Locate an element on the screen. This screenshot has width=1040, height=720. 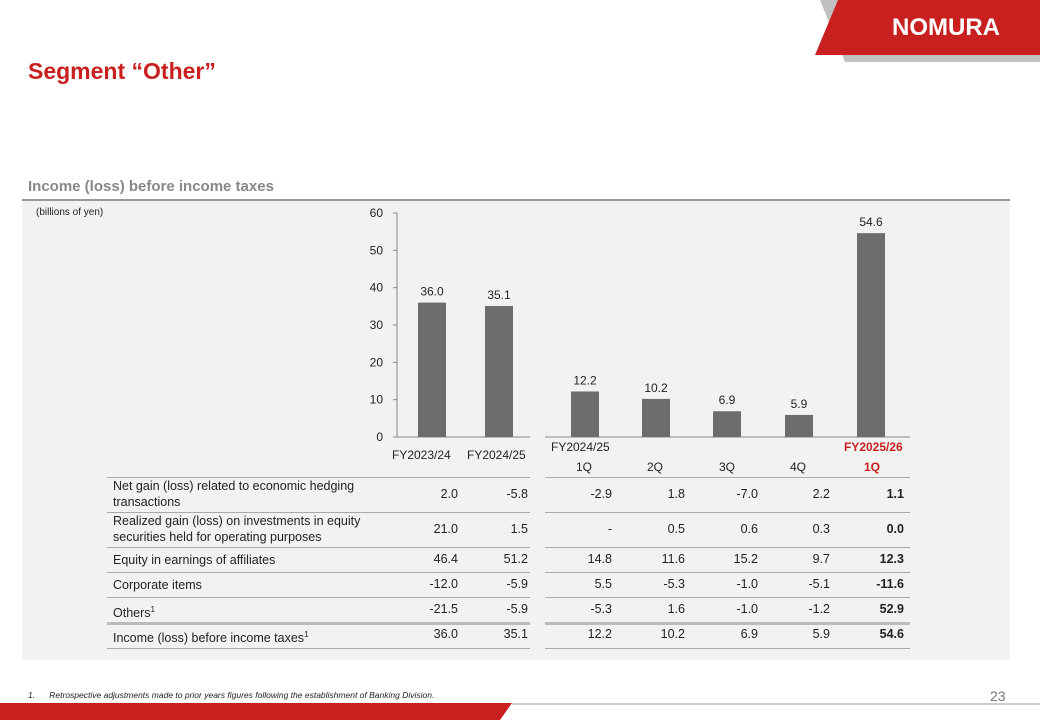
bar-value-label: 35.1 is located at coordinates (499, 295).